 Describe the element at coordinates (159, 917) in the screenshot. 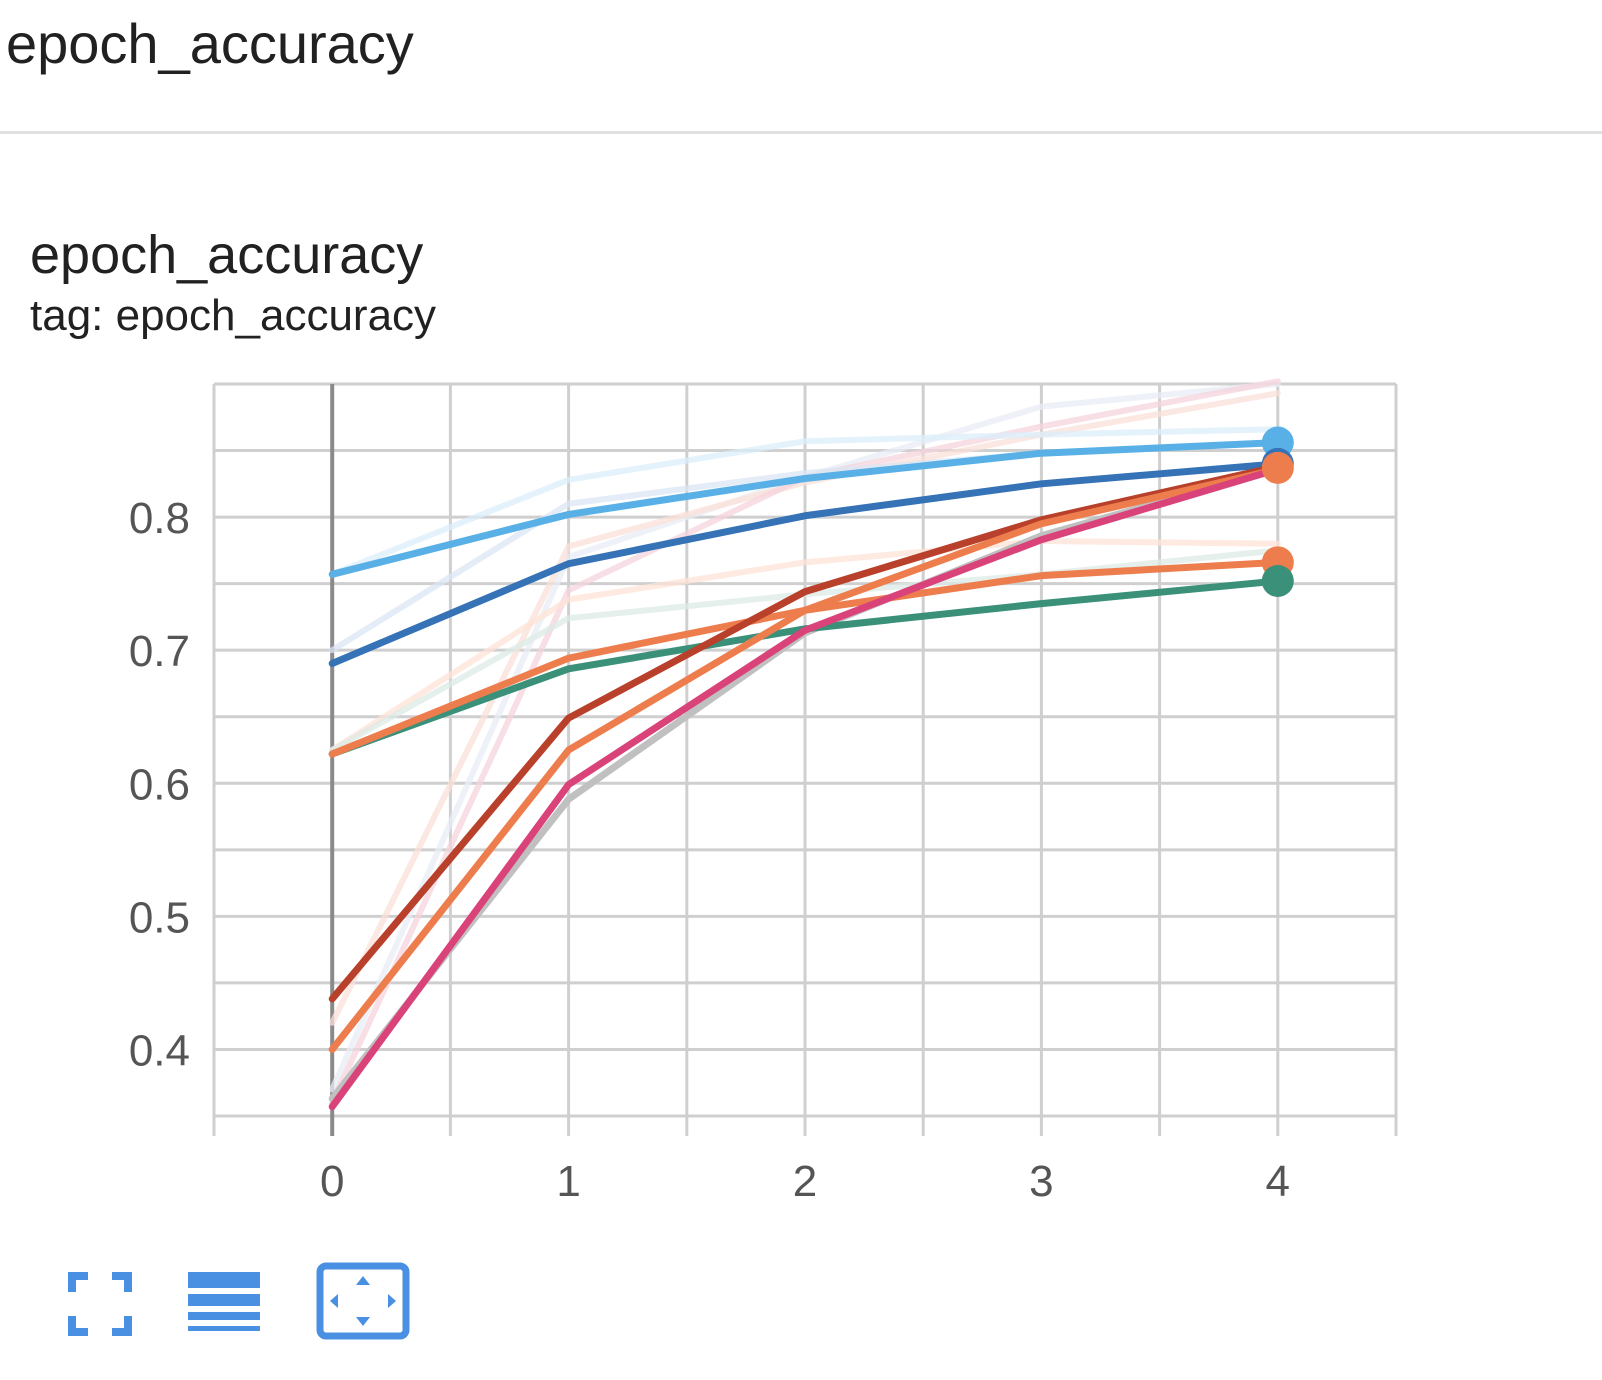

I see `y-tick-label: 0.5` at that location.